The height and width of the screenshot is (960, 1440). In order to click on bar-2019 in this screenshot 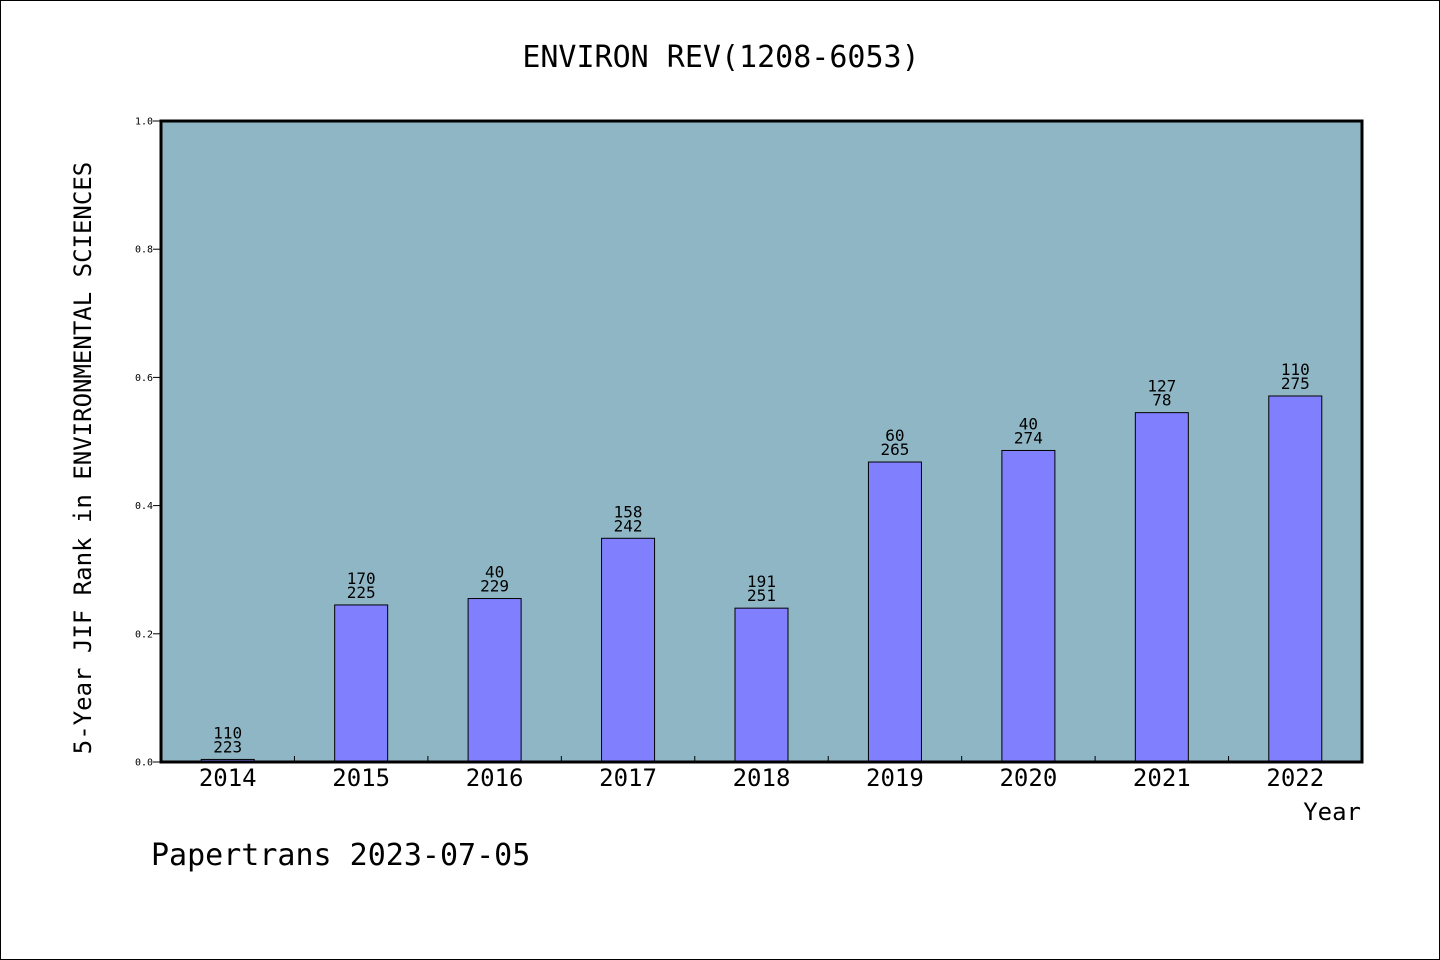, I will do `click(894, 612)`.